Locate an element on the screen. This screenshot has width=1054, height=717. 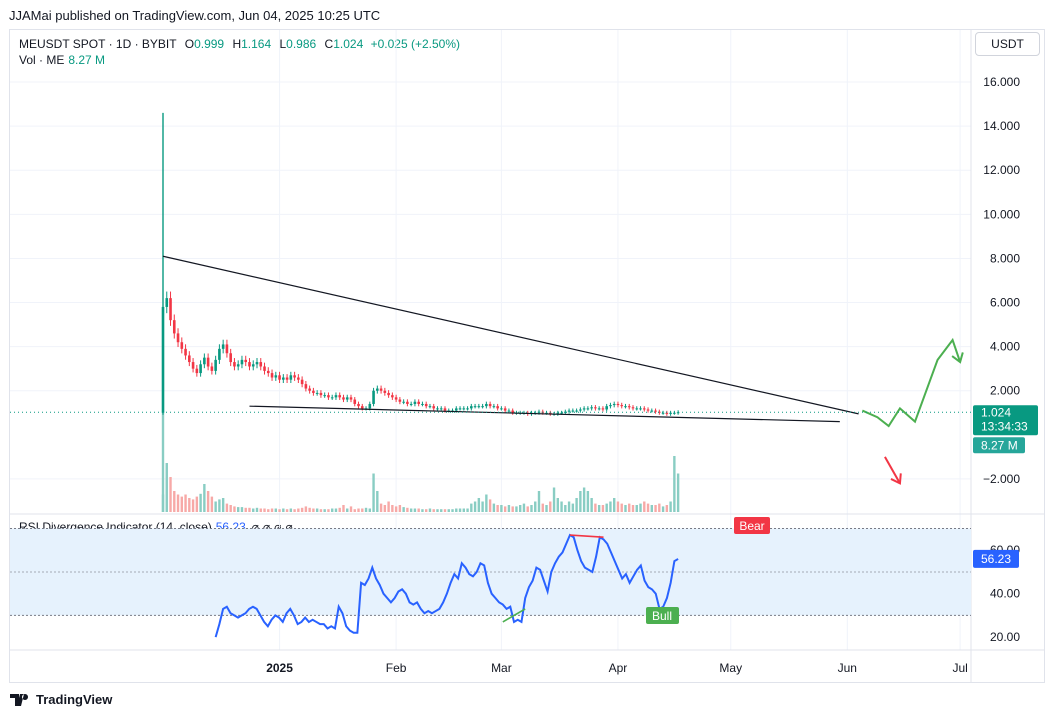
bull-divergence-line is located at coordinates (514, 615).